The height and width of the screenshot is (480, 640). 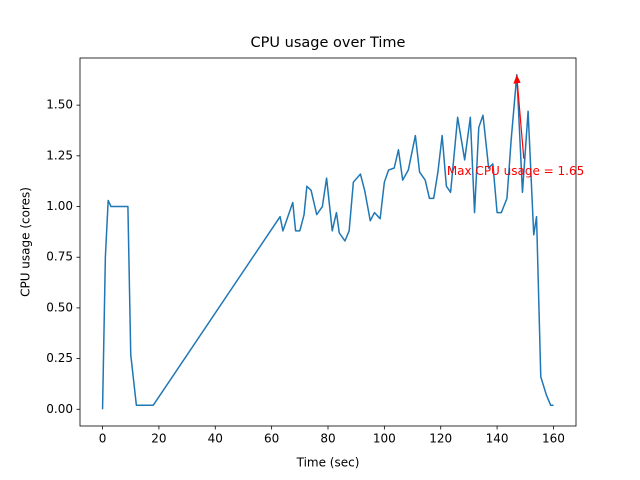 I want to click on x-tick-label: 160, so click(x=553, y=439).